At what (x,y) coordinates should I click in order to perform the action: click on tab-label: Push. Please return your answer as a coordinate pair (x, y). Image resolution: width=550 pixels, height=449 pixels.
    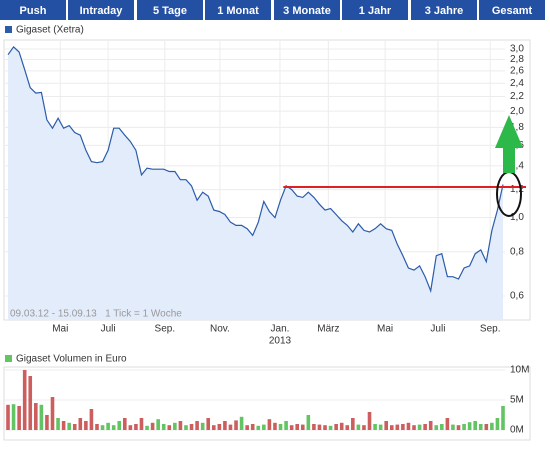
    Looking at the image, I should click on (33, 11).